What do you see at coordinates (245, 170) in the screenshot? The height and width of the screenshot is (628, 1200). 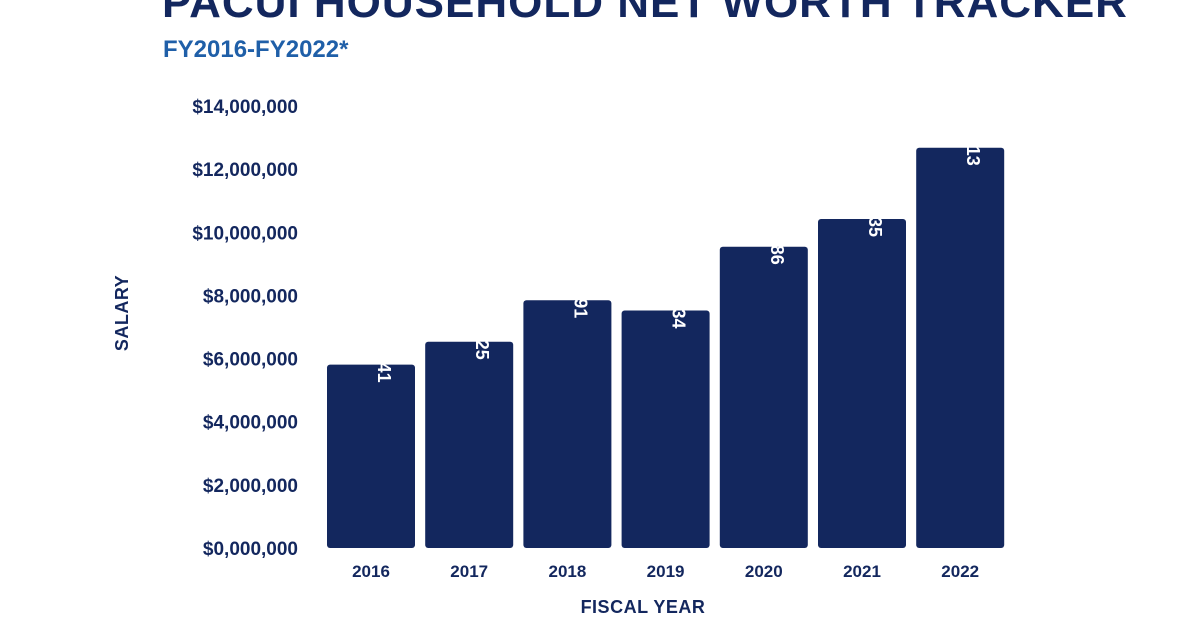 I see `y-tick-label: $12,000,000` at bounding box center [245, 170].